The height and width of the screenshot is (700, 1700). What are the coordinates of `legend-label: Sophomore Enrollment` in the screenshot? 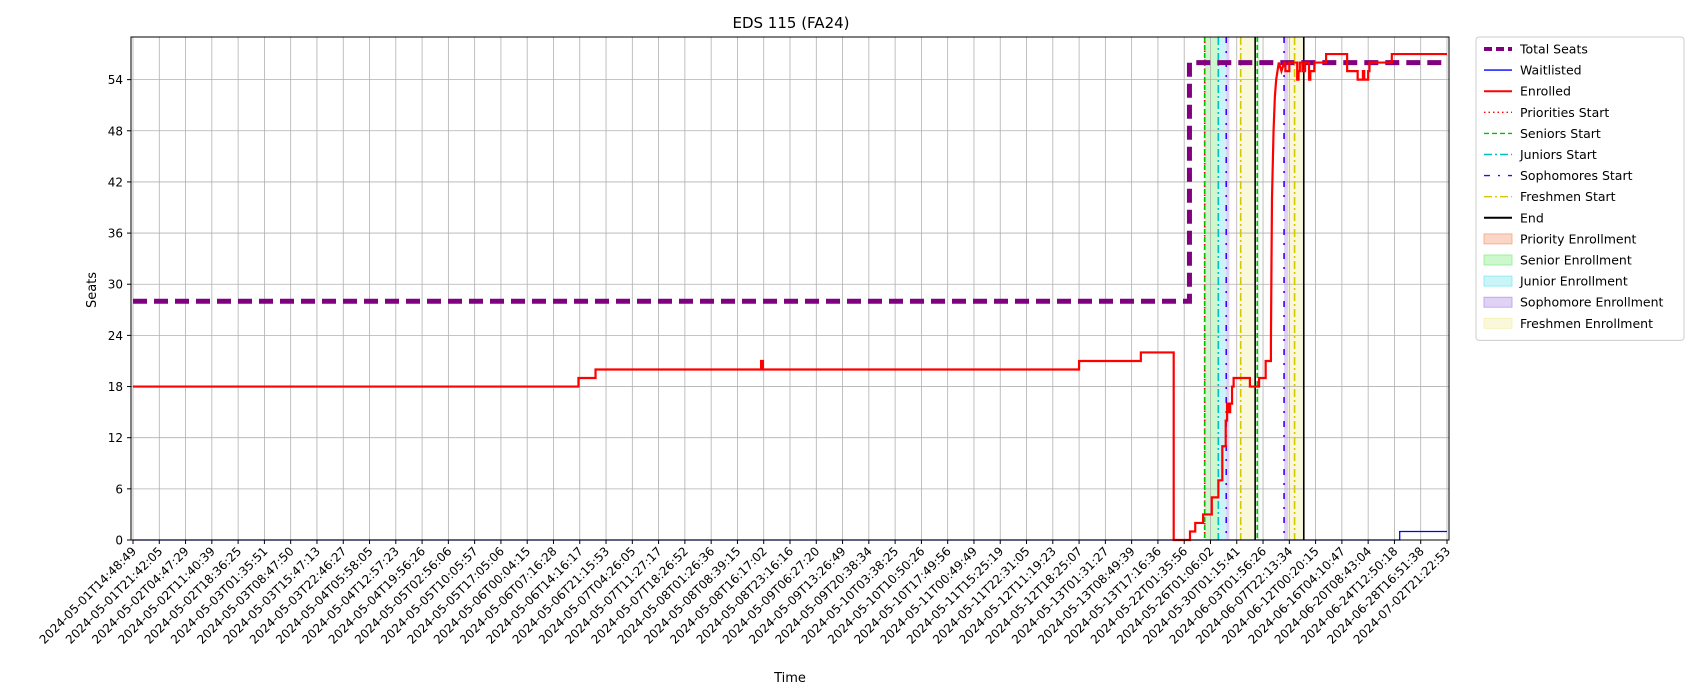 It's located at (1592, 302).